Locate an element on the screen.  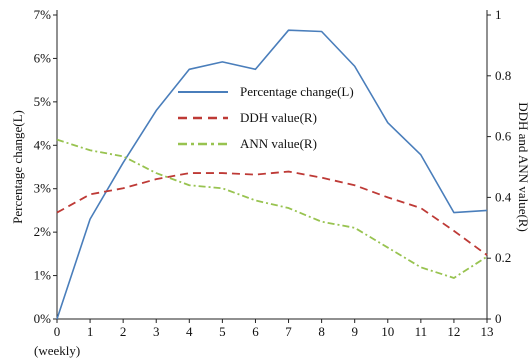
x-tick-label: 1 is located at coordinates (90, 331).